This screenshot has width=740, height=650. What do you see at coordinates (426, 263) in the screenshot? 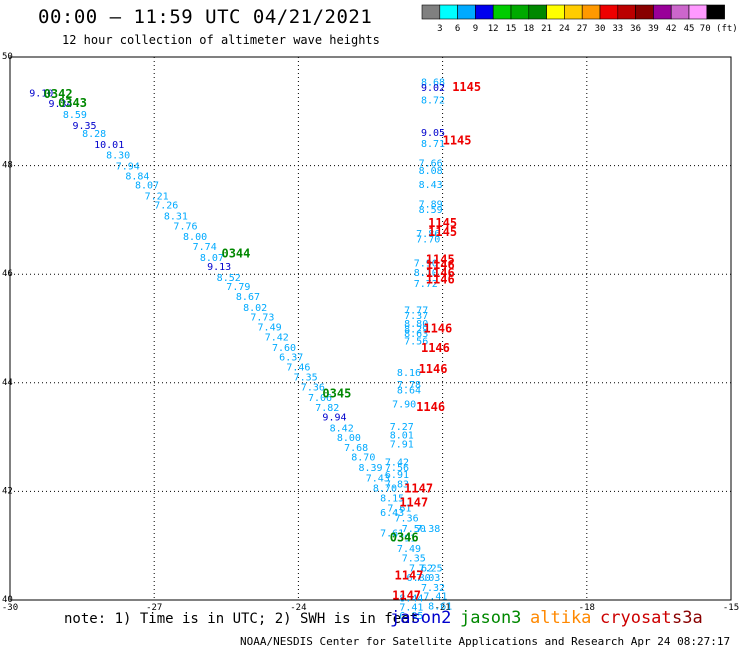
I see `wave-height-label: 7.90` at bounding box center [426, 263].